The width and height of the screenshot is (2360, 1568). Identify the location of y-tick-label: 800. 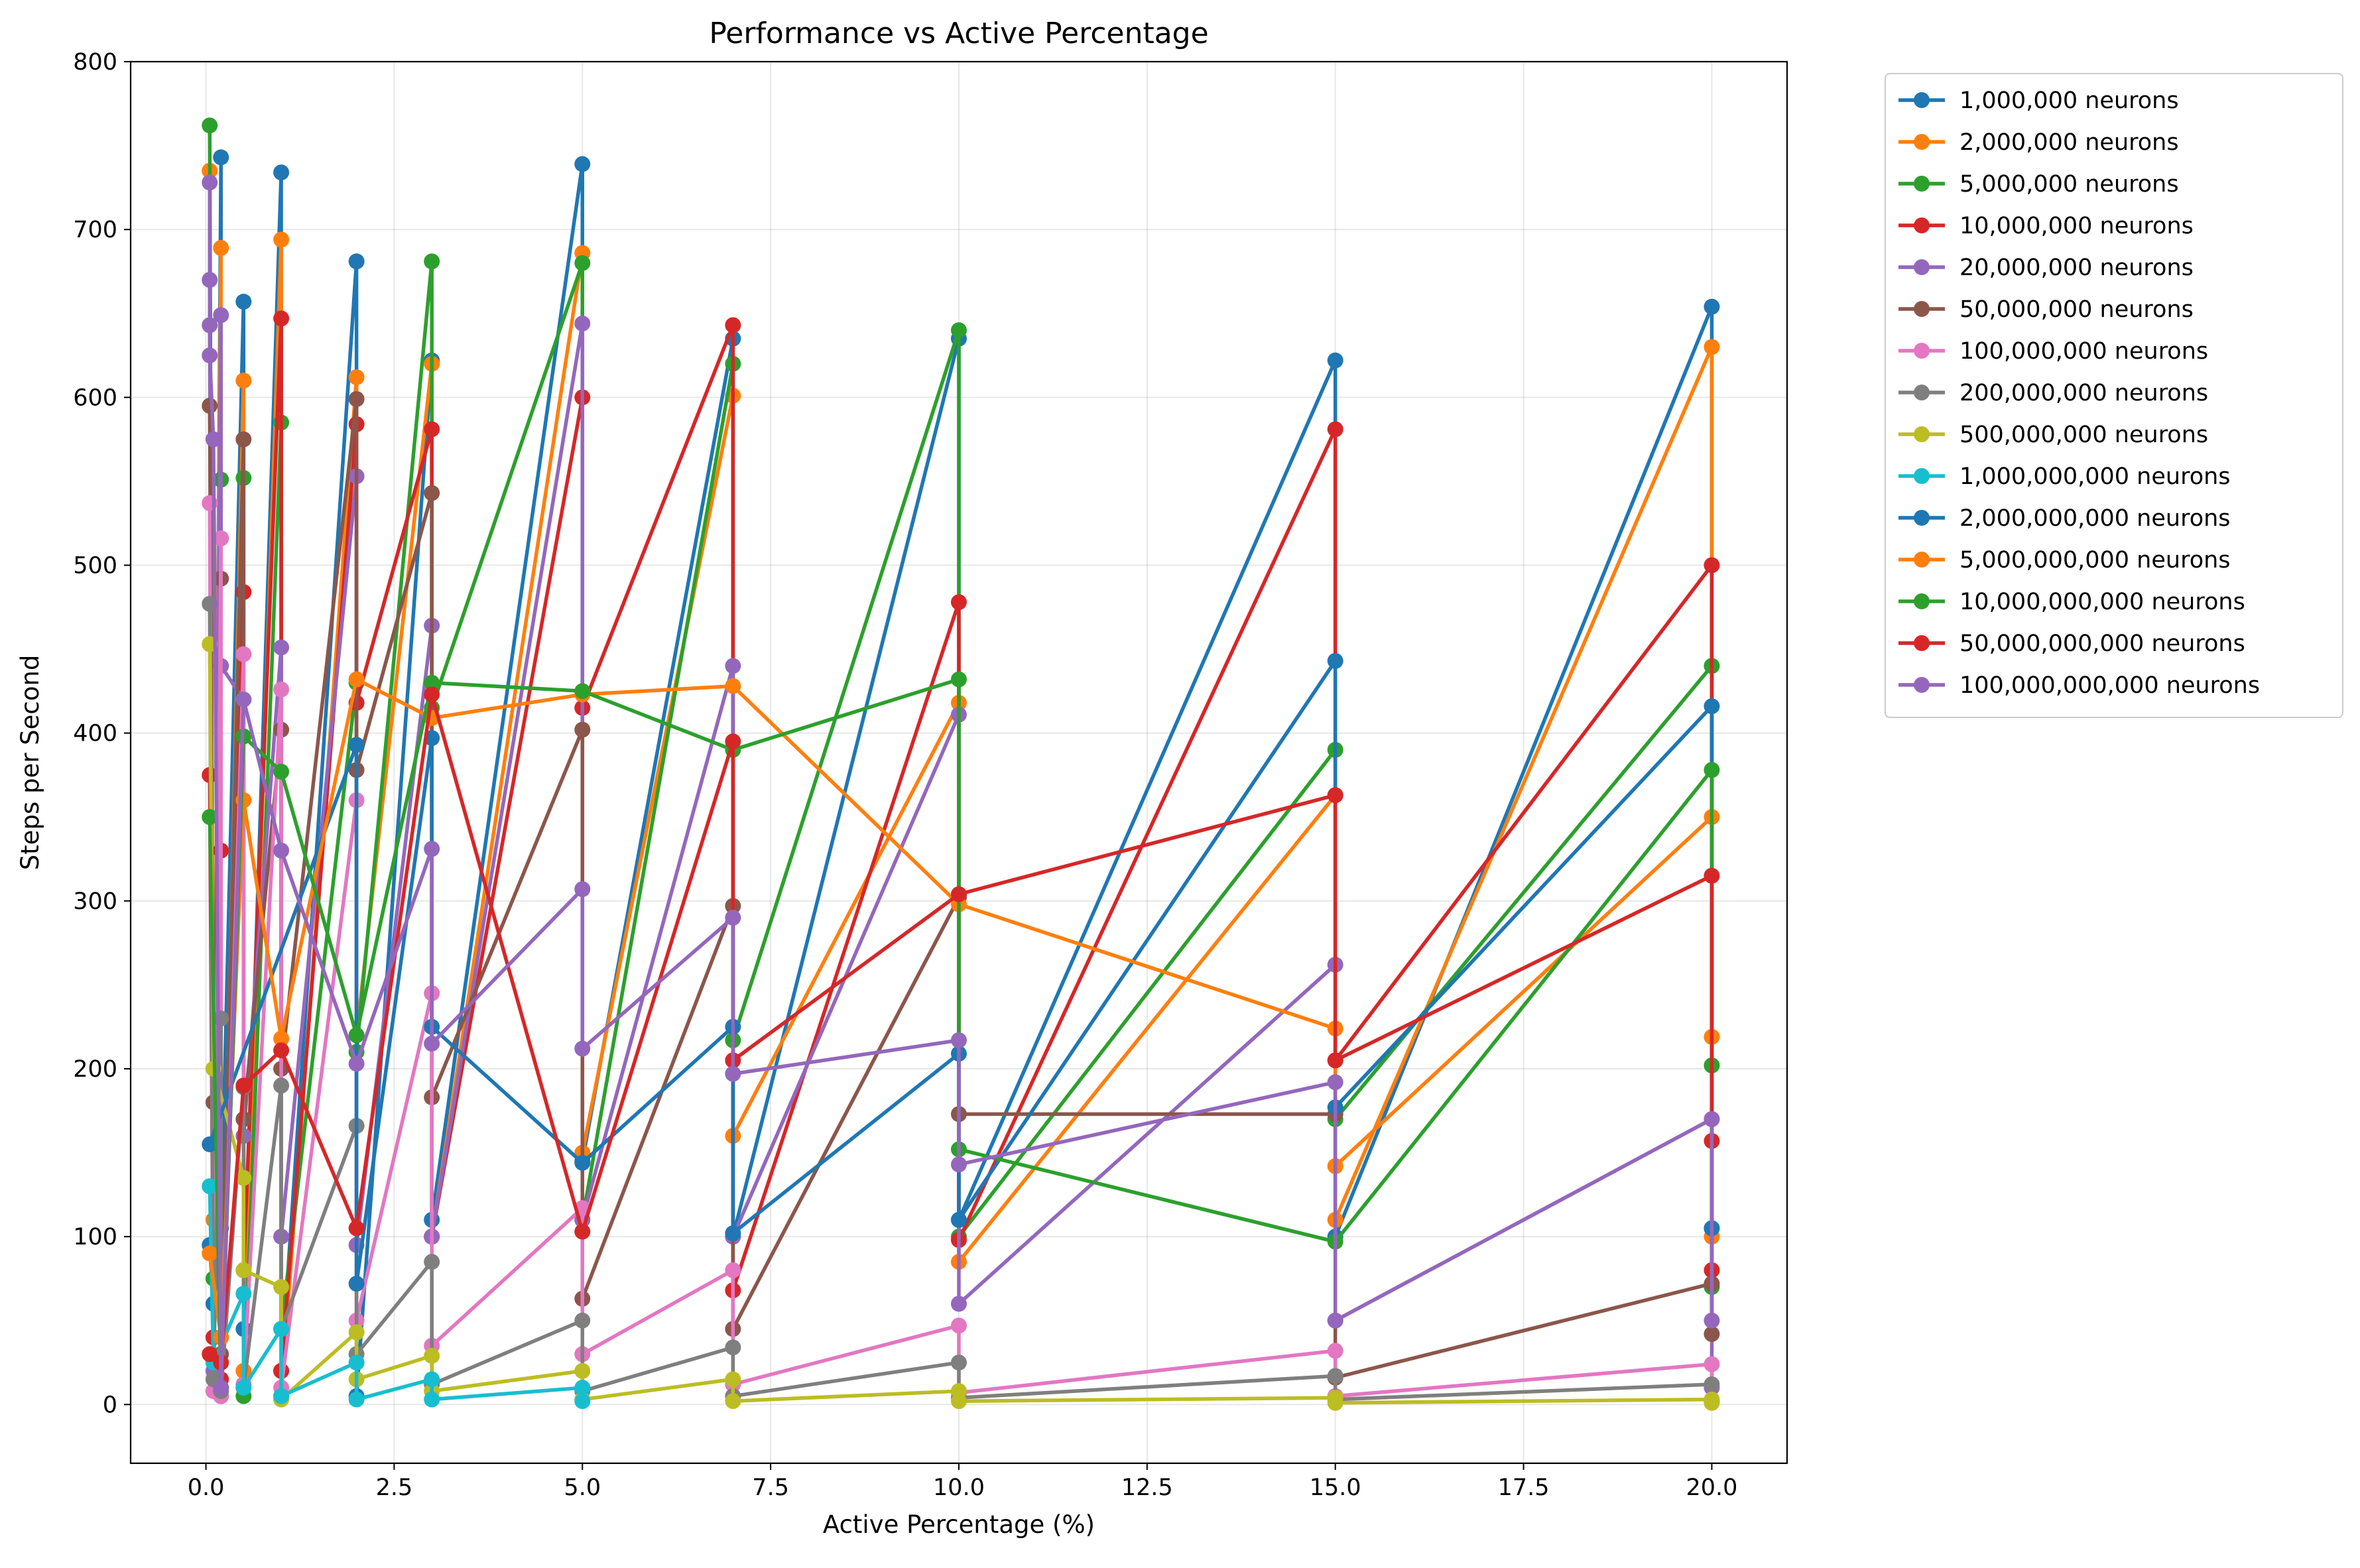
(95, 62).